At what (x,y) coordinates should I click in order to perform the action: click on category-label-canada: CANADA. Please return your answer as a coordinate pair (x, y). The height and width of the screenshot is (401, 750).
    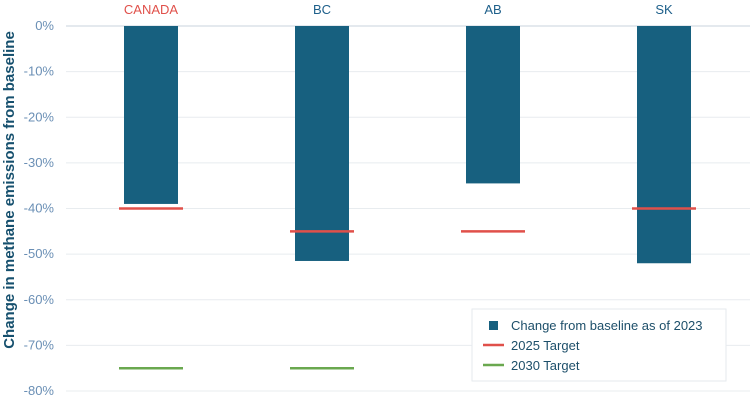
    Looking at the image, I should click on (151, 9).